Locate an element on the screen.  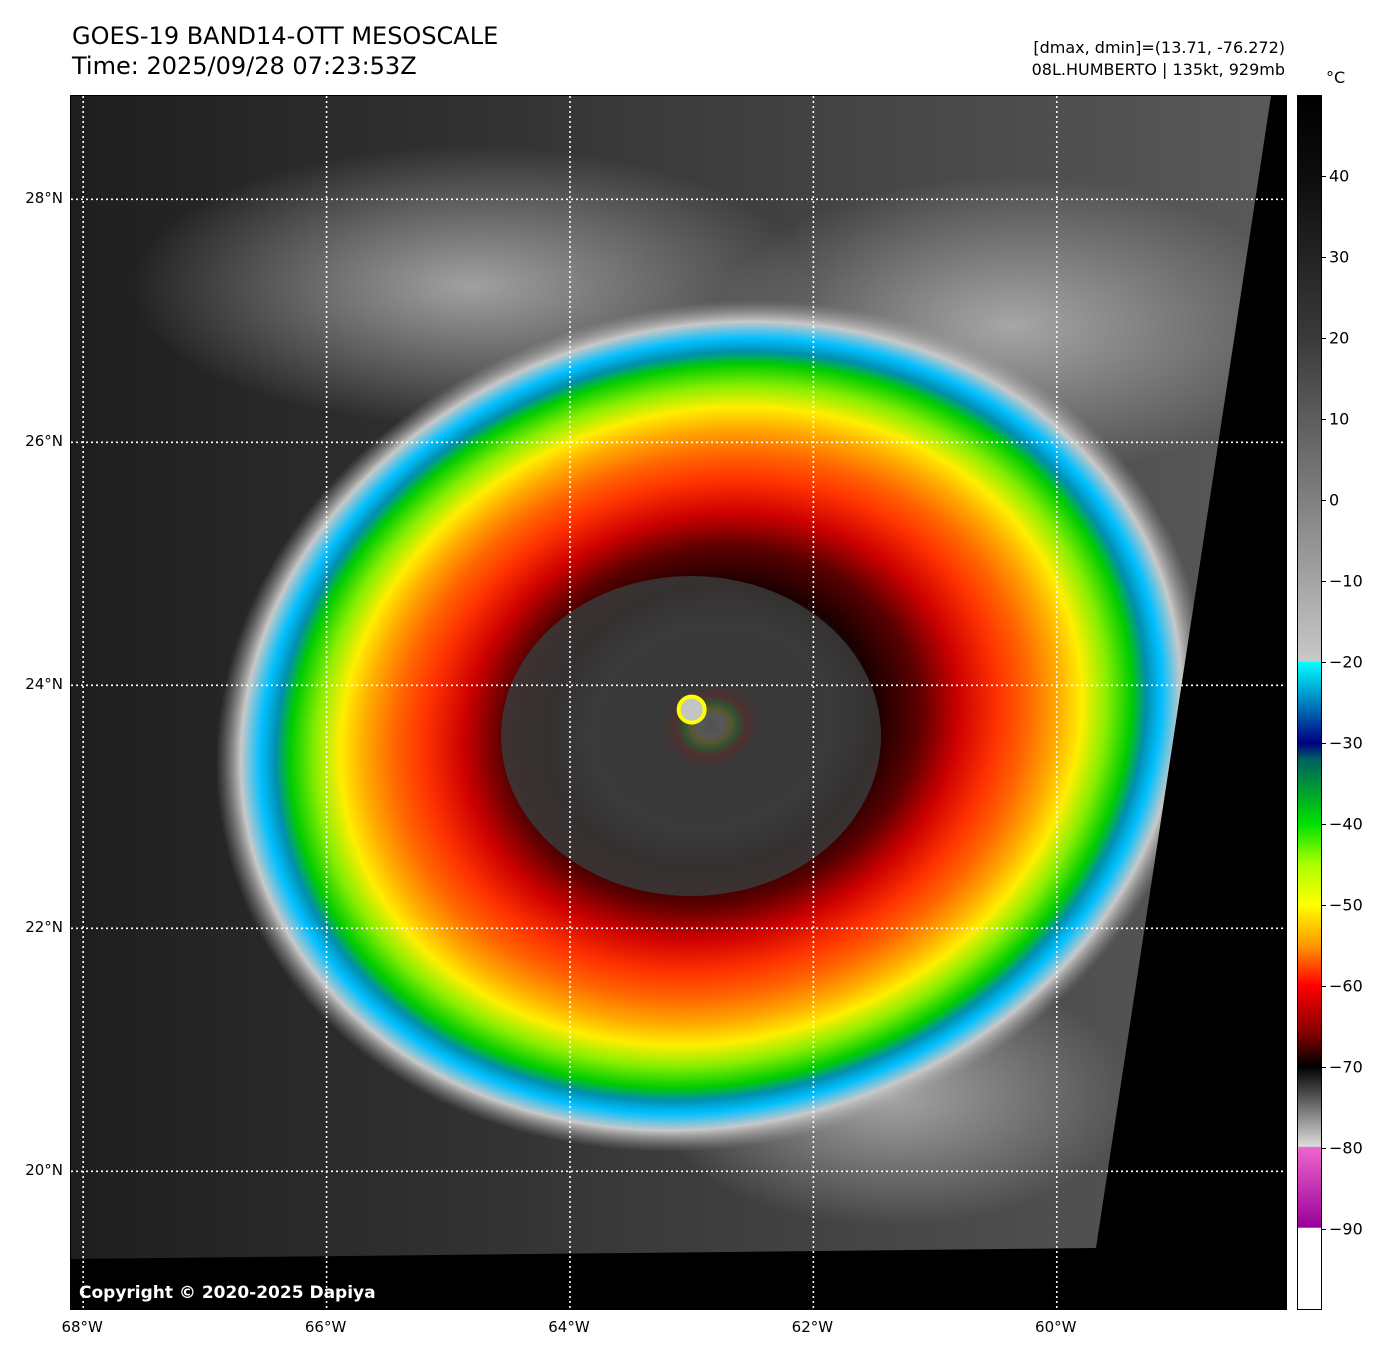
colorbar-tick-label: 20 is located at coordinates (1339, 338).